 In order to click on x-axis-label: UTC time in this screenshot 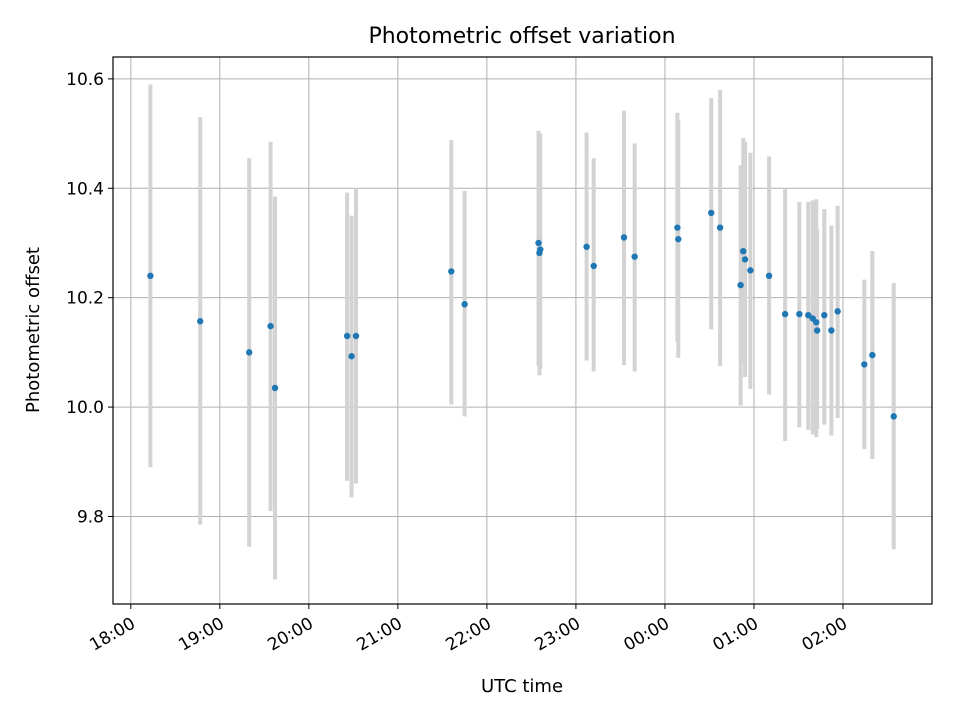, I will do `click(522, 686)`.